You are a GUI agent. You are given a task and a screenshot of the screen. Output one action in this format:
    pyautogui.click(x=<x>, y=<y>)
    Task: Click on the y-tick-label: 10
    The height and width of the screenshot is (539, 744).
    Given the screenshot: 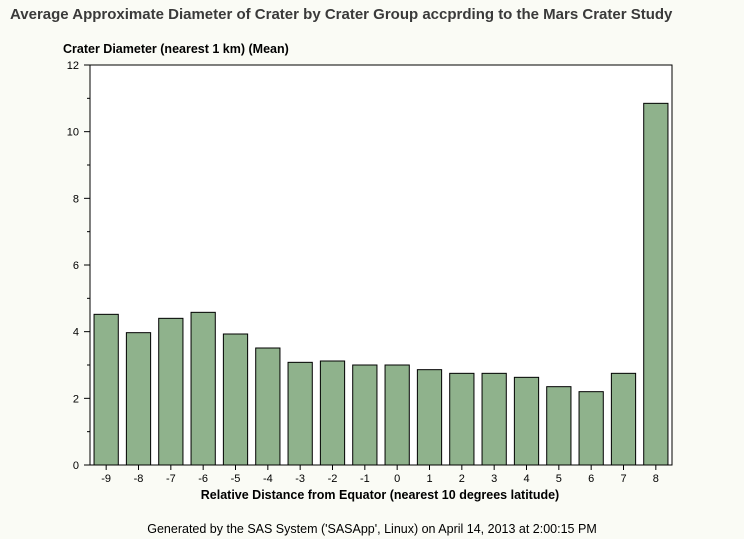 What is the action you would take?
    pyautogui.click(x=73, y=133)
    